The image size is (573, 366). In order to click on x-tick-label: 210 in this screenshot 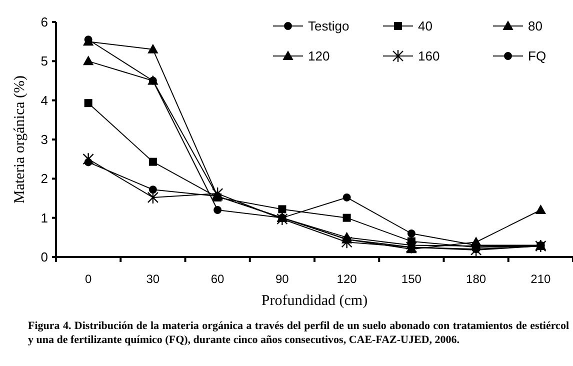, I will do `click(541, 279)`.